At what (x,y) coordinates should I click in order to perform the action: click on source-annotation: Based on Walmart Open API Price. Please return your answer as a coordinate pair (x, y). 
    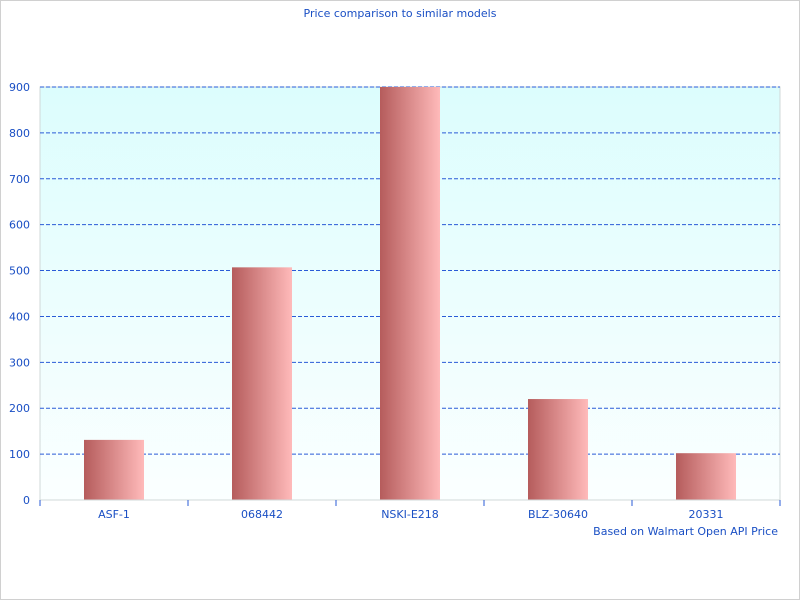
    Looking at the image, I should click on (685, 531).